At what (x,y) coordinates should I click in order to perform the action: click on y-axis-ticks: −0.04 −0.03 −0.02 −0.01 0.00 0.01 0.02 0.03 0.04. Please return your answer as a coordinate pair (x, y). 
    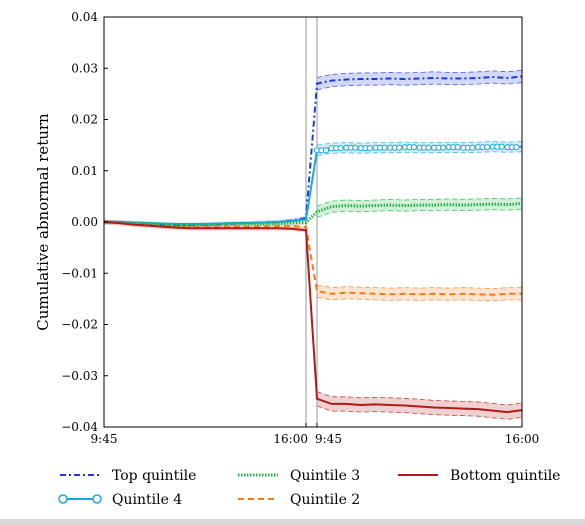
    Looking at the image, I should click on (84, 222).